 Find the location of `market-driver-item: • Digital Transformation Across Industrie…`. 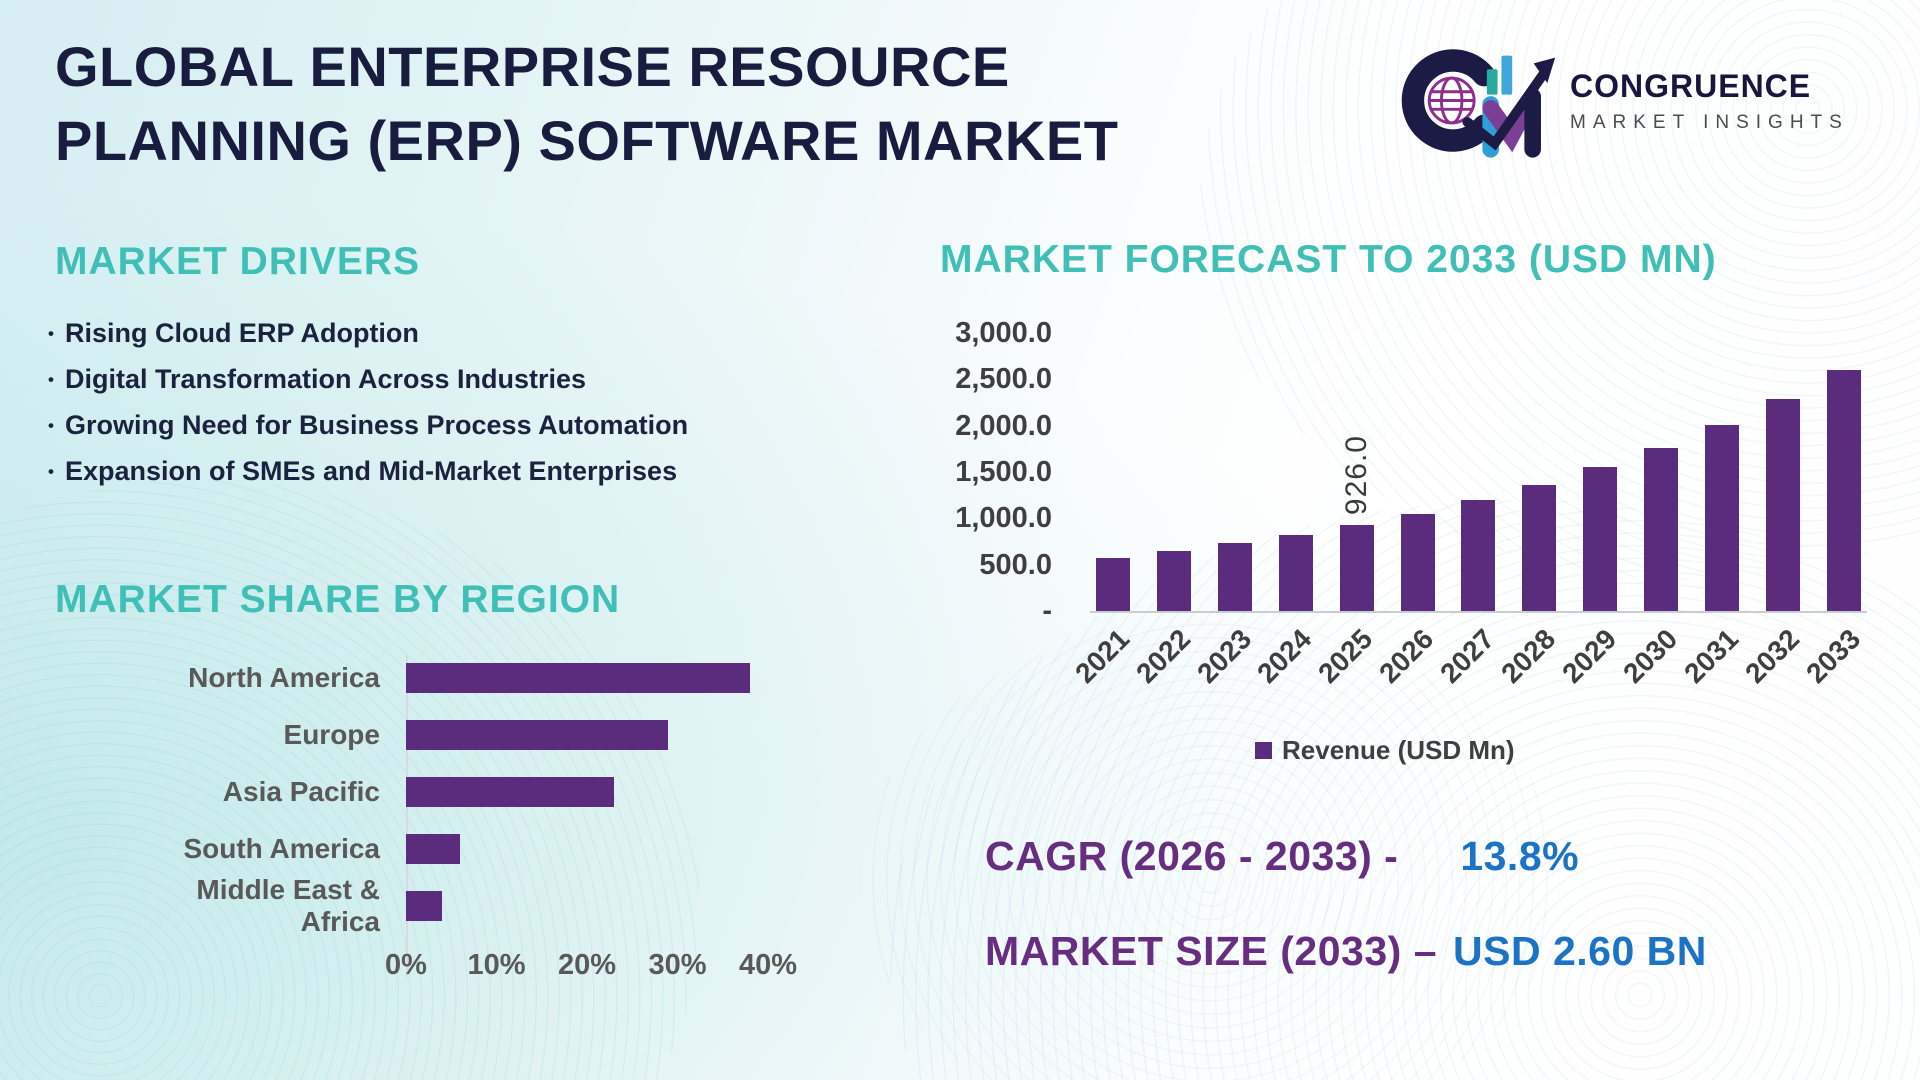

market-driver-item: • Digital Transformation Across Industrie… is located at coordinates (368, 379).